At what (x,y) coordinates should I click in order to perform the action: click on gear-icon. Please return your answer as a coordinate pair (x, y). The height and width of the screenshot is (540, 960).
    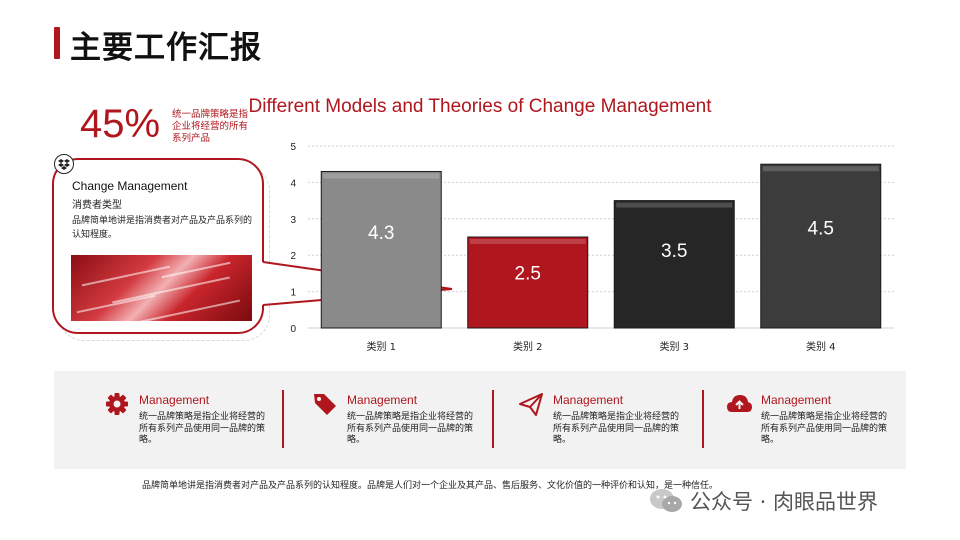
    Looking at the image, I should click on (117, 404).